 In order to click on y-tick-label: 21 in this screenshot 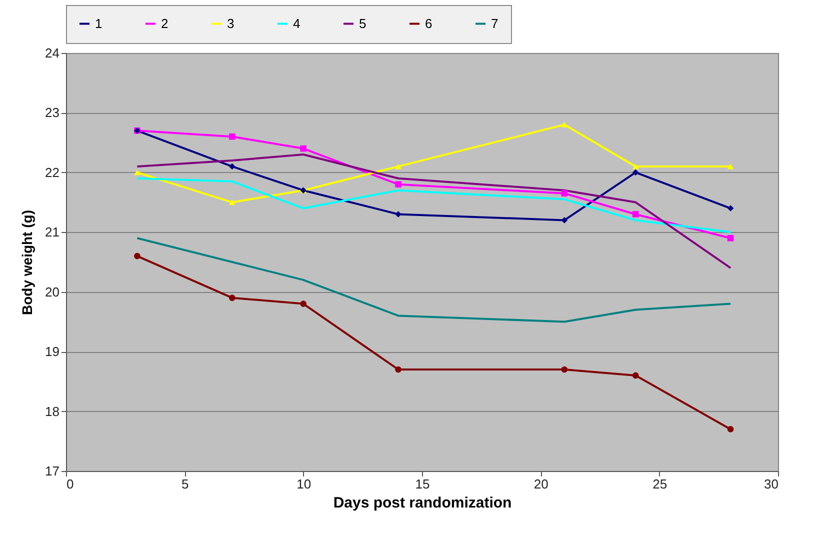, I will do `click(52, 232)`.